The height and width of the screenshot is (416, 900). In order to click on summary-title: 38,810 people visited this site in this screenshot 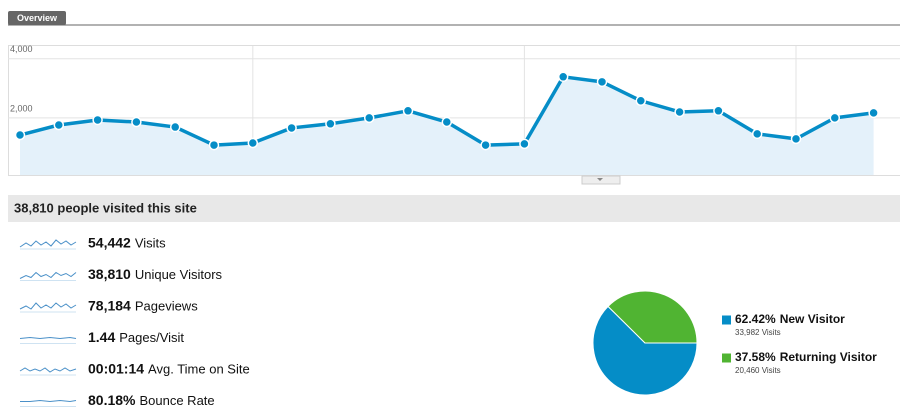, I will do `click(105, 207)`.